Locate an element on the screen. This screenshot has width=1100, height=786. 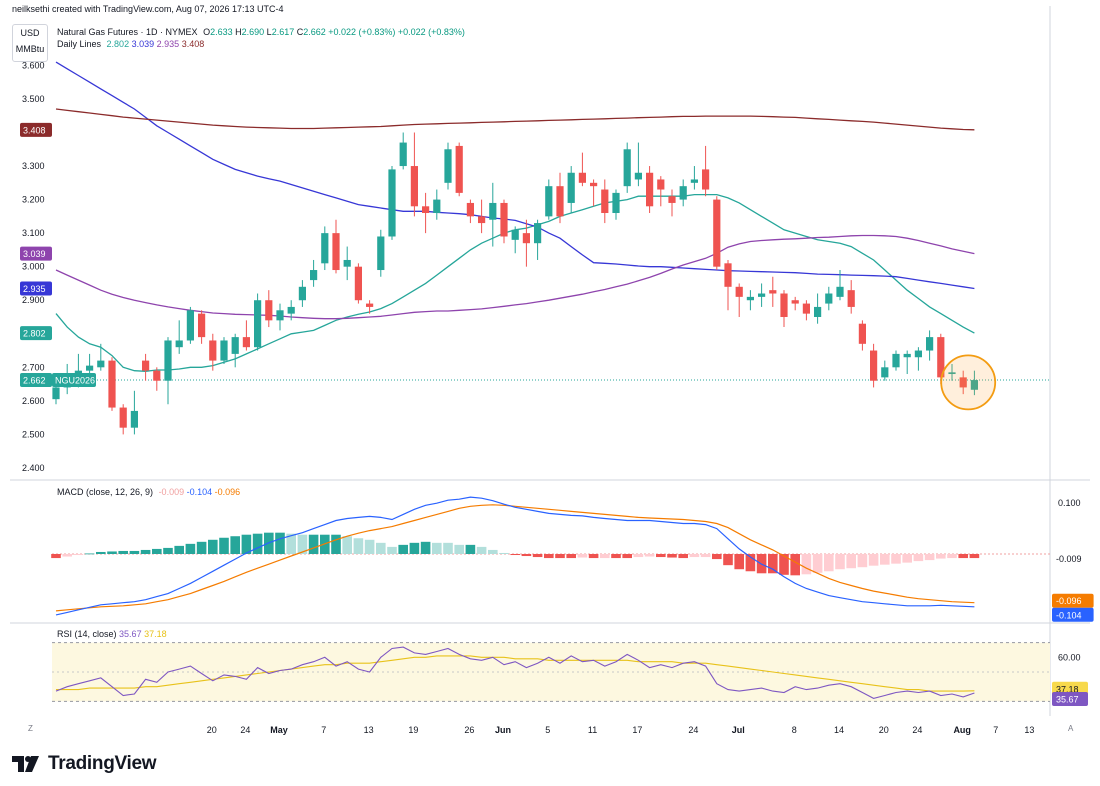
price-tick-label: 3.500 is located at coordinates (33, 99).